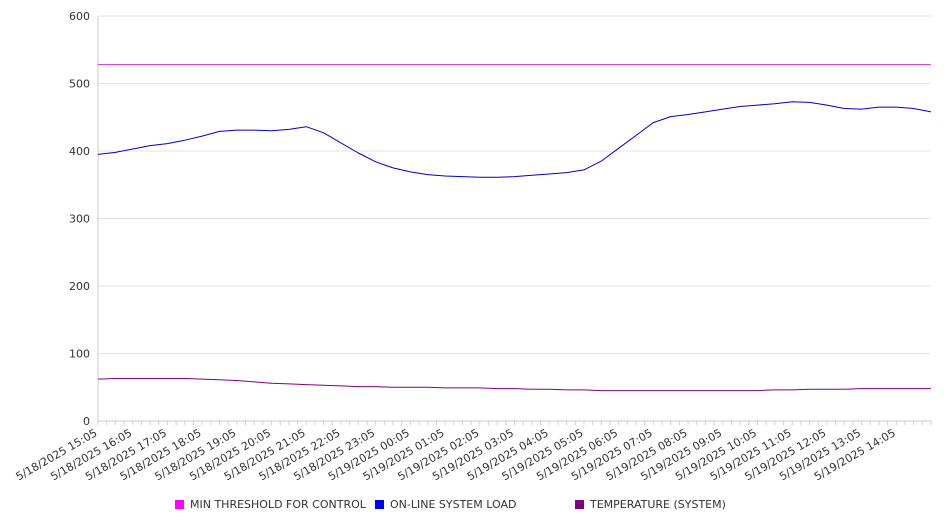 The image size is (946, 526). I want to click on legend-swatch-temperature-system, so click(579, 504).